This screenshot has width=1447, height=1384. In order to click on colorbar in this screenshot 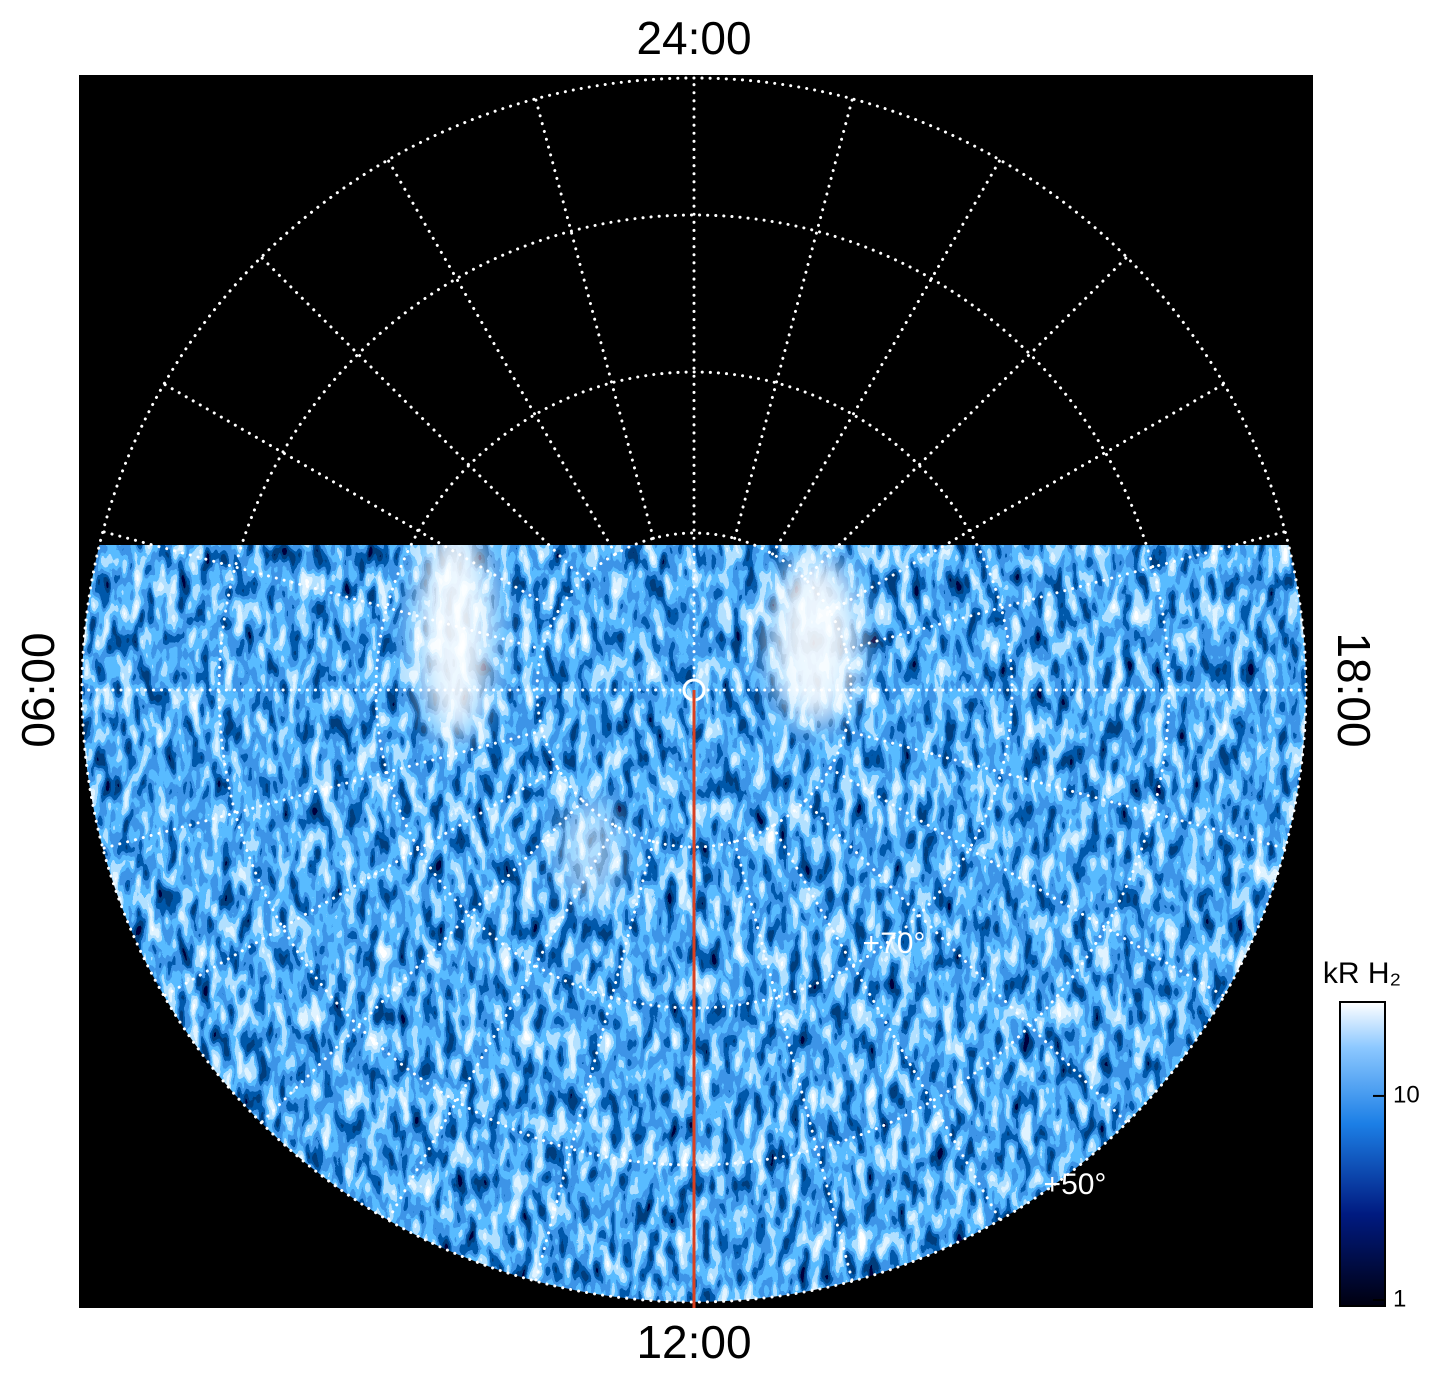, I will do `click(1362, 1154)`.